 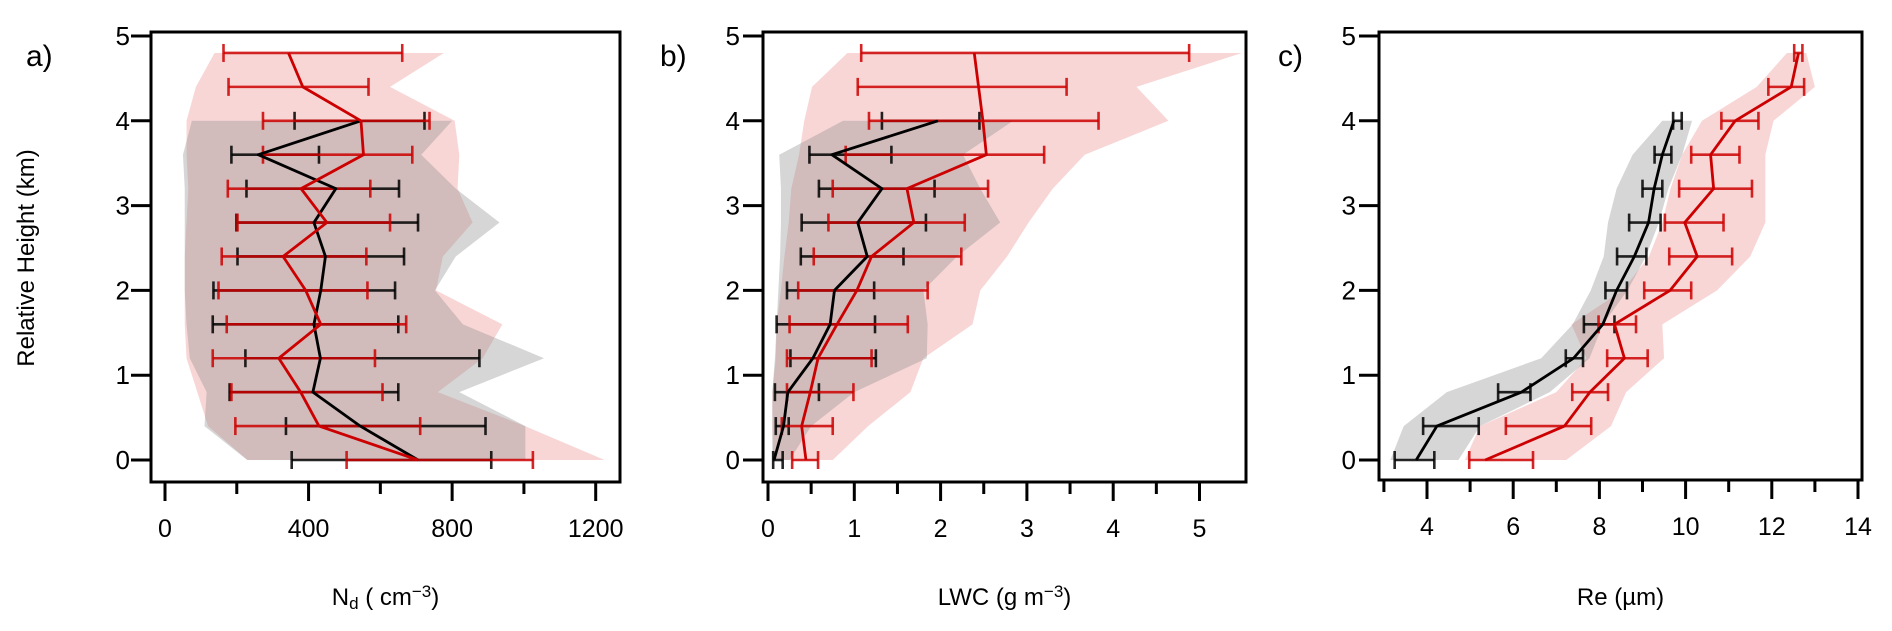 What do you see at coordinates (1200, 529) in the screenshot?
I see `x-tick-label: 5` at bounding box center [1200, 529].